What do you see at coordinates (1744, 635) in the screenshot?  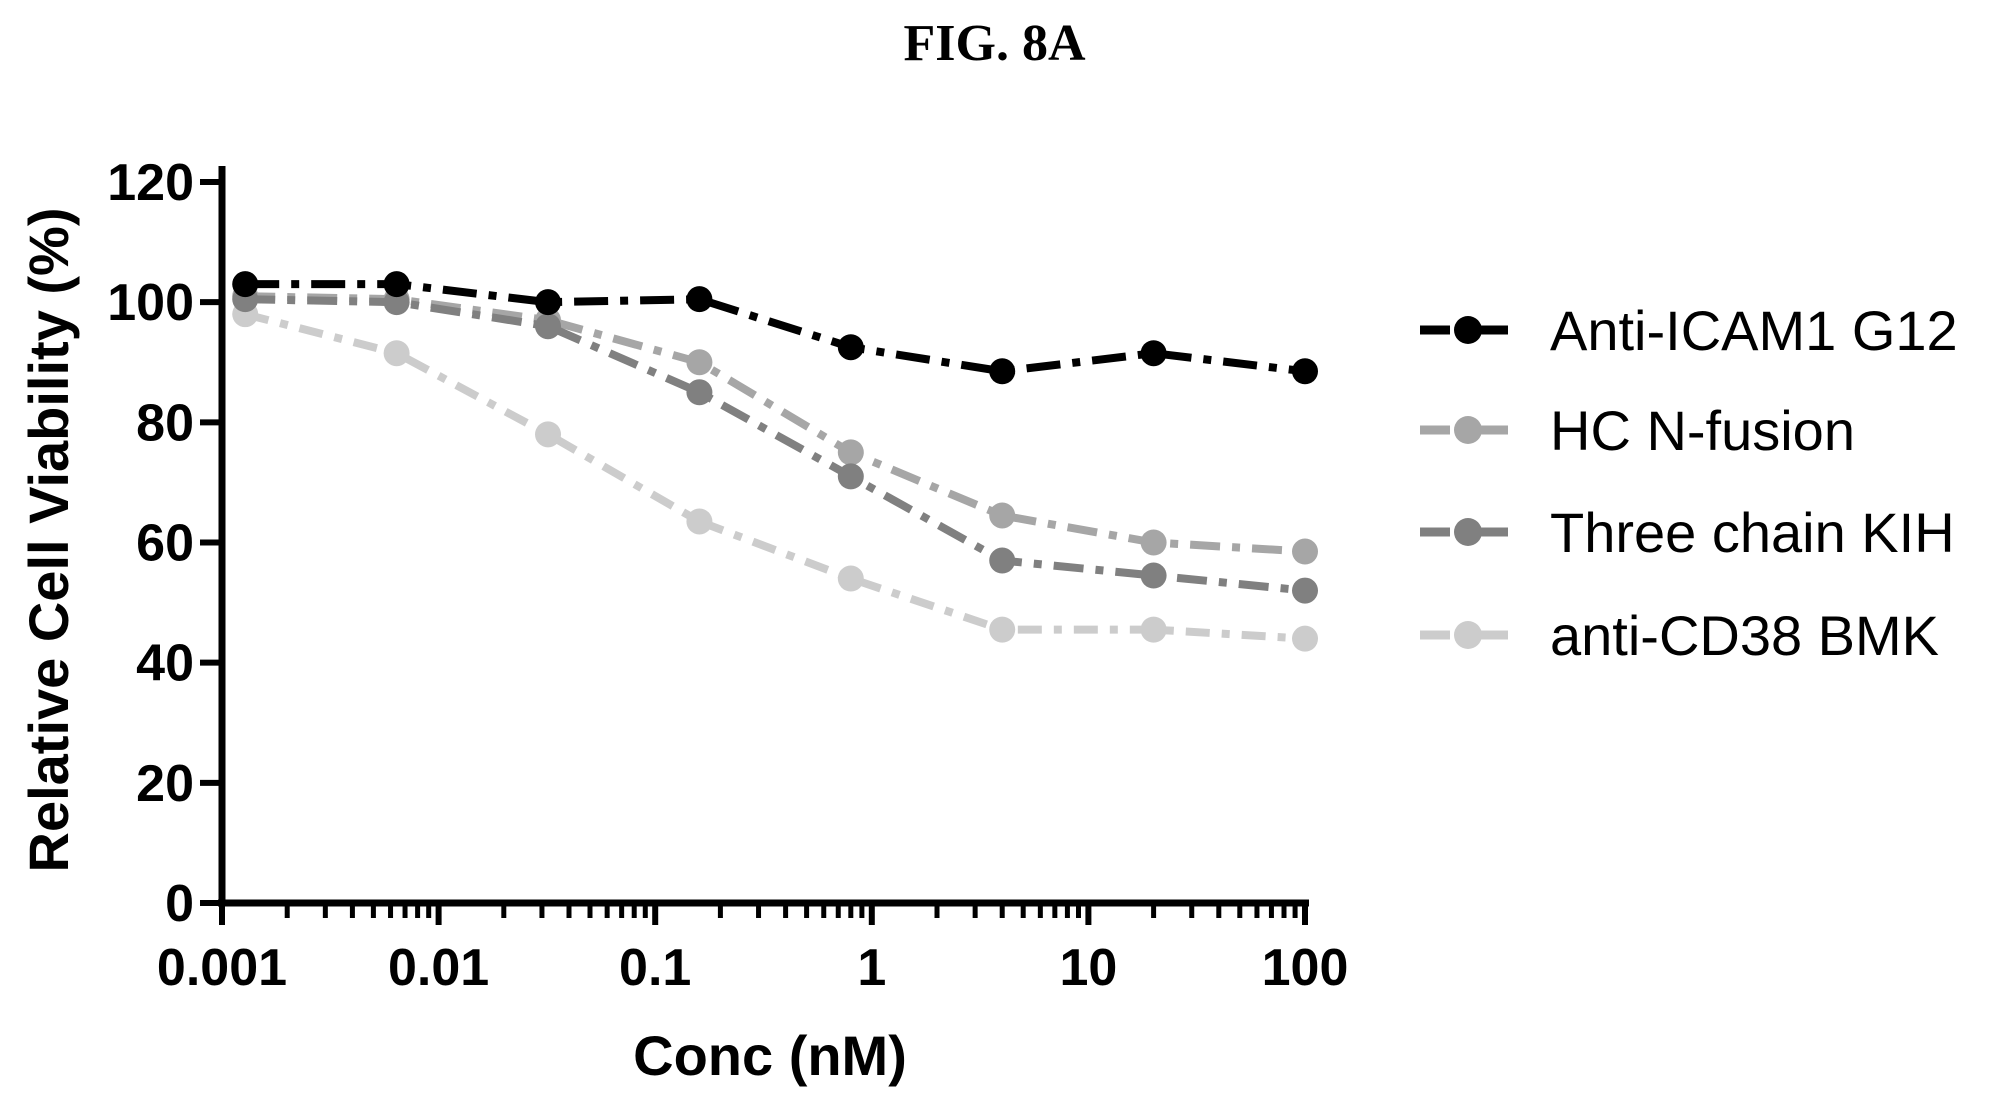 I see `legend-label: anti-CD38 BMK` at bounding box center [1744, 635].